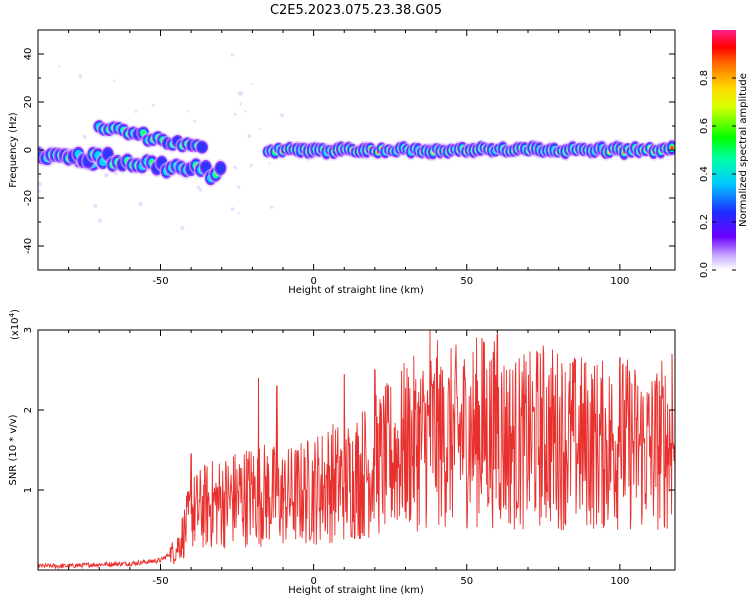 The image size is (750, 600). Describe the element at coordinates (356, 290) in the screenshot. I see `spectrogram-x-label: Height of straight line (km)` at that location.